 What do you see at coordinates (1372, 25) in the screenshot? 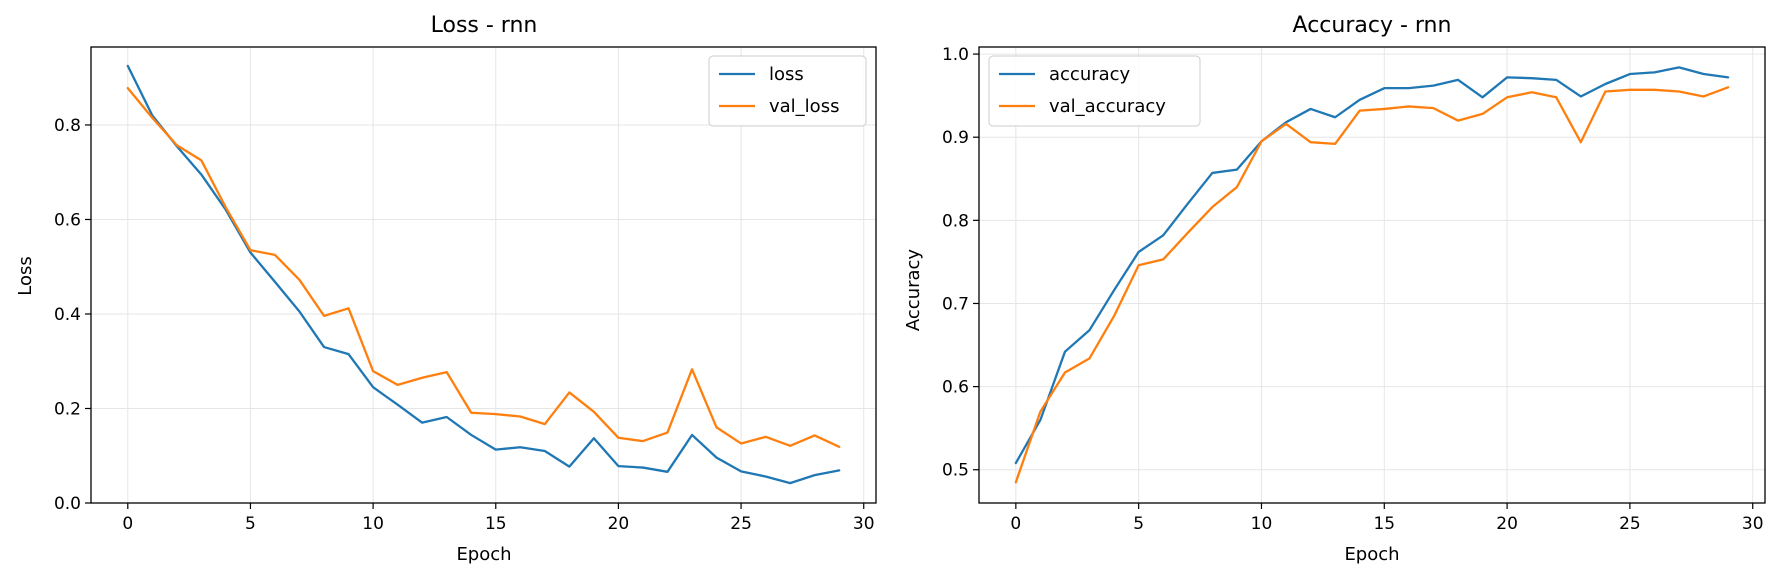
I see `chart-title: Accuracy - rnn` at bounding box center [1372, 25].